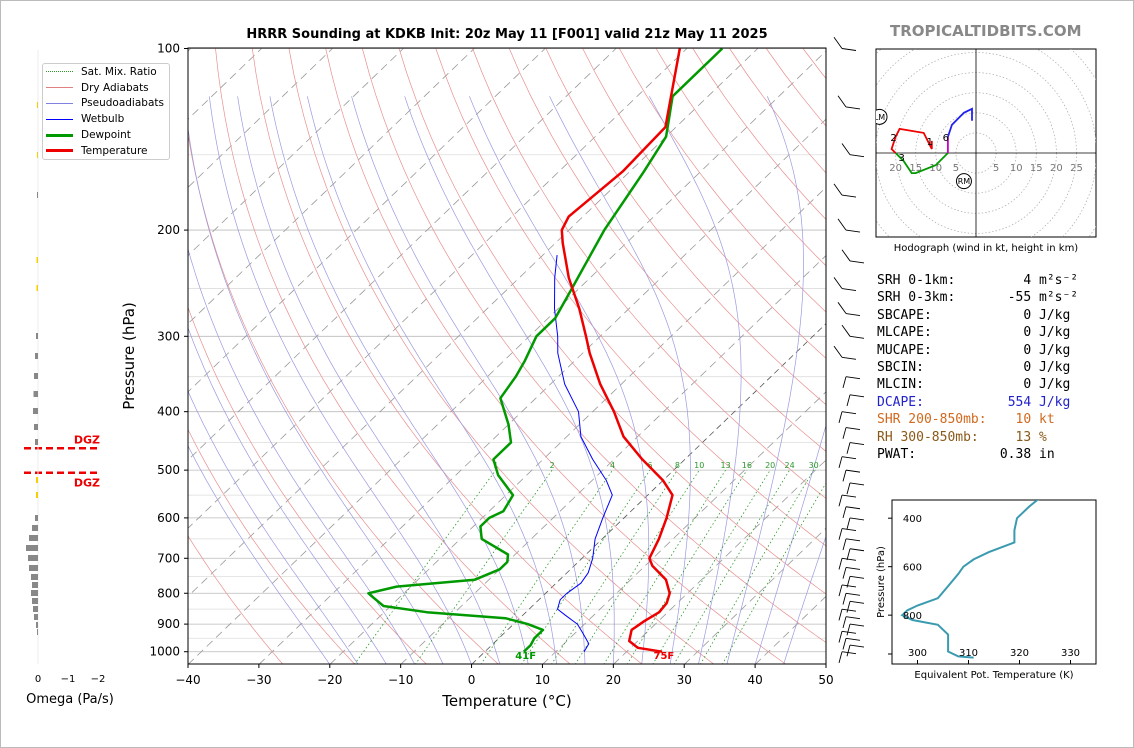  Describe the element at coordinates (1015, 455) in the screenshot. I see `stat-number: 0.38` at that location.